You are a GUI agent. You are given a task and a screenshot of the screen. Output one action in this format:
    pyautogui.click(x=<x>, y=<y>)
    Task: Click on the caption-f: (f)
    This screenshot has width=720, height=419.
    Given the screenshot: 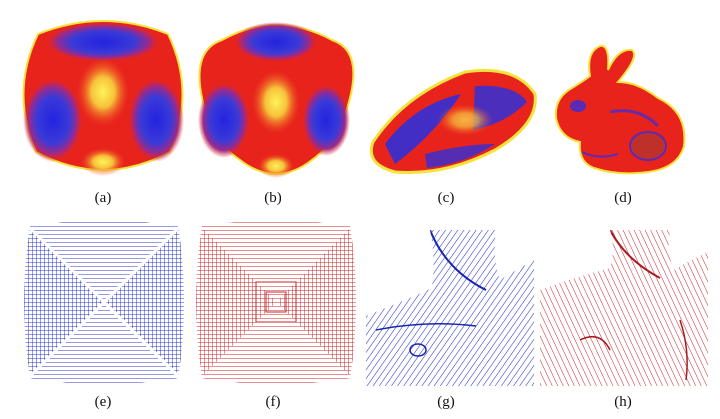 What is the action you would take?
    pyautogui.click(x=273, y=402)
    